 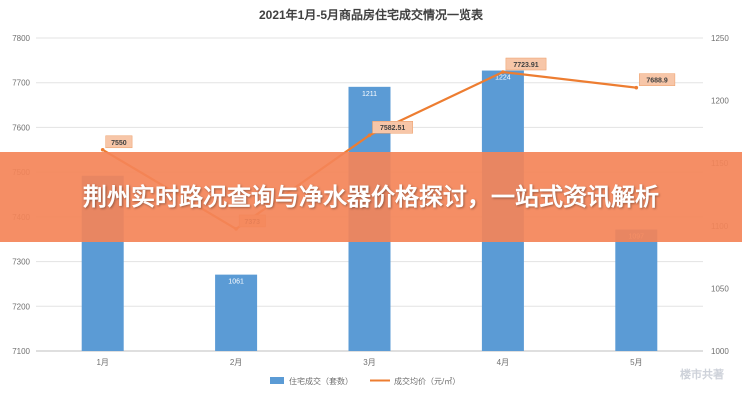 I want to click on line-value-label: 7688.9, so click(x=657, y=81).